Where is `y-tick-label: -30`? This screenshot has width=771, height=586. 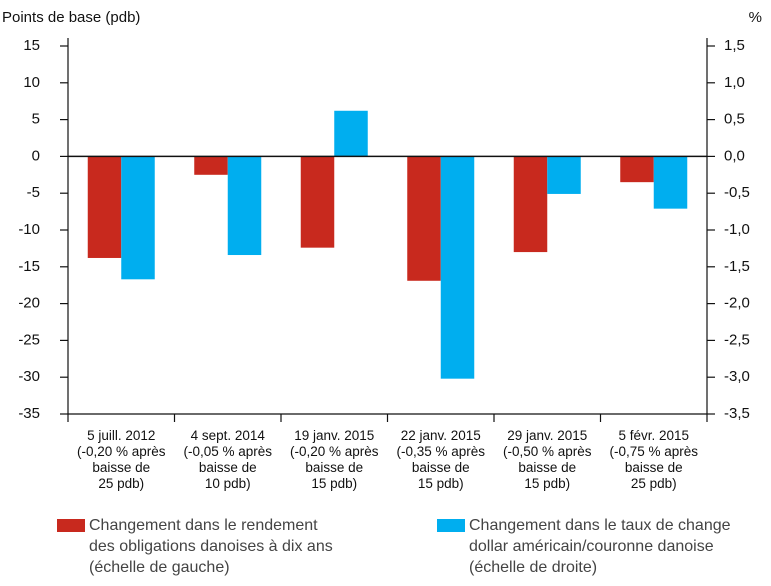 y-tick-label: -30 is located at coordinates (29, 376).